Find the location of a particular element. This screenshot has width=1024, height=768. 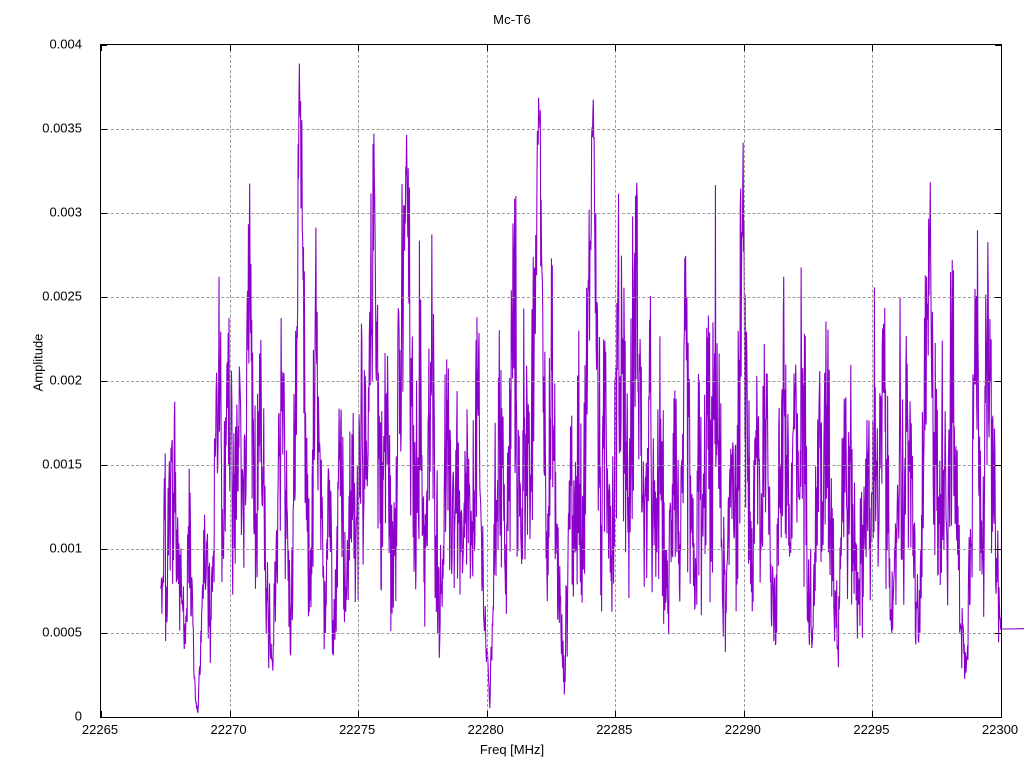

x-axis-tick-labels: 22265 22270 22275 22280 22285 22290 22295 22300 is located at coordinates (550, 733).